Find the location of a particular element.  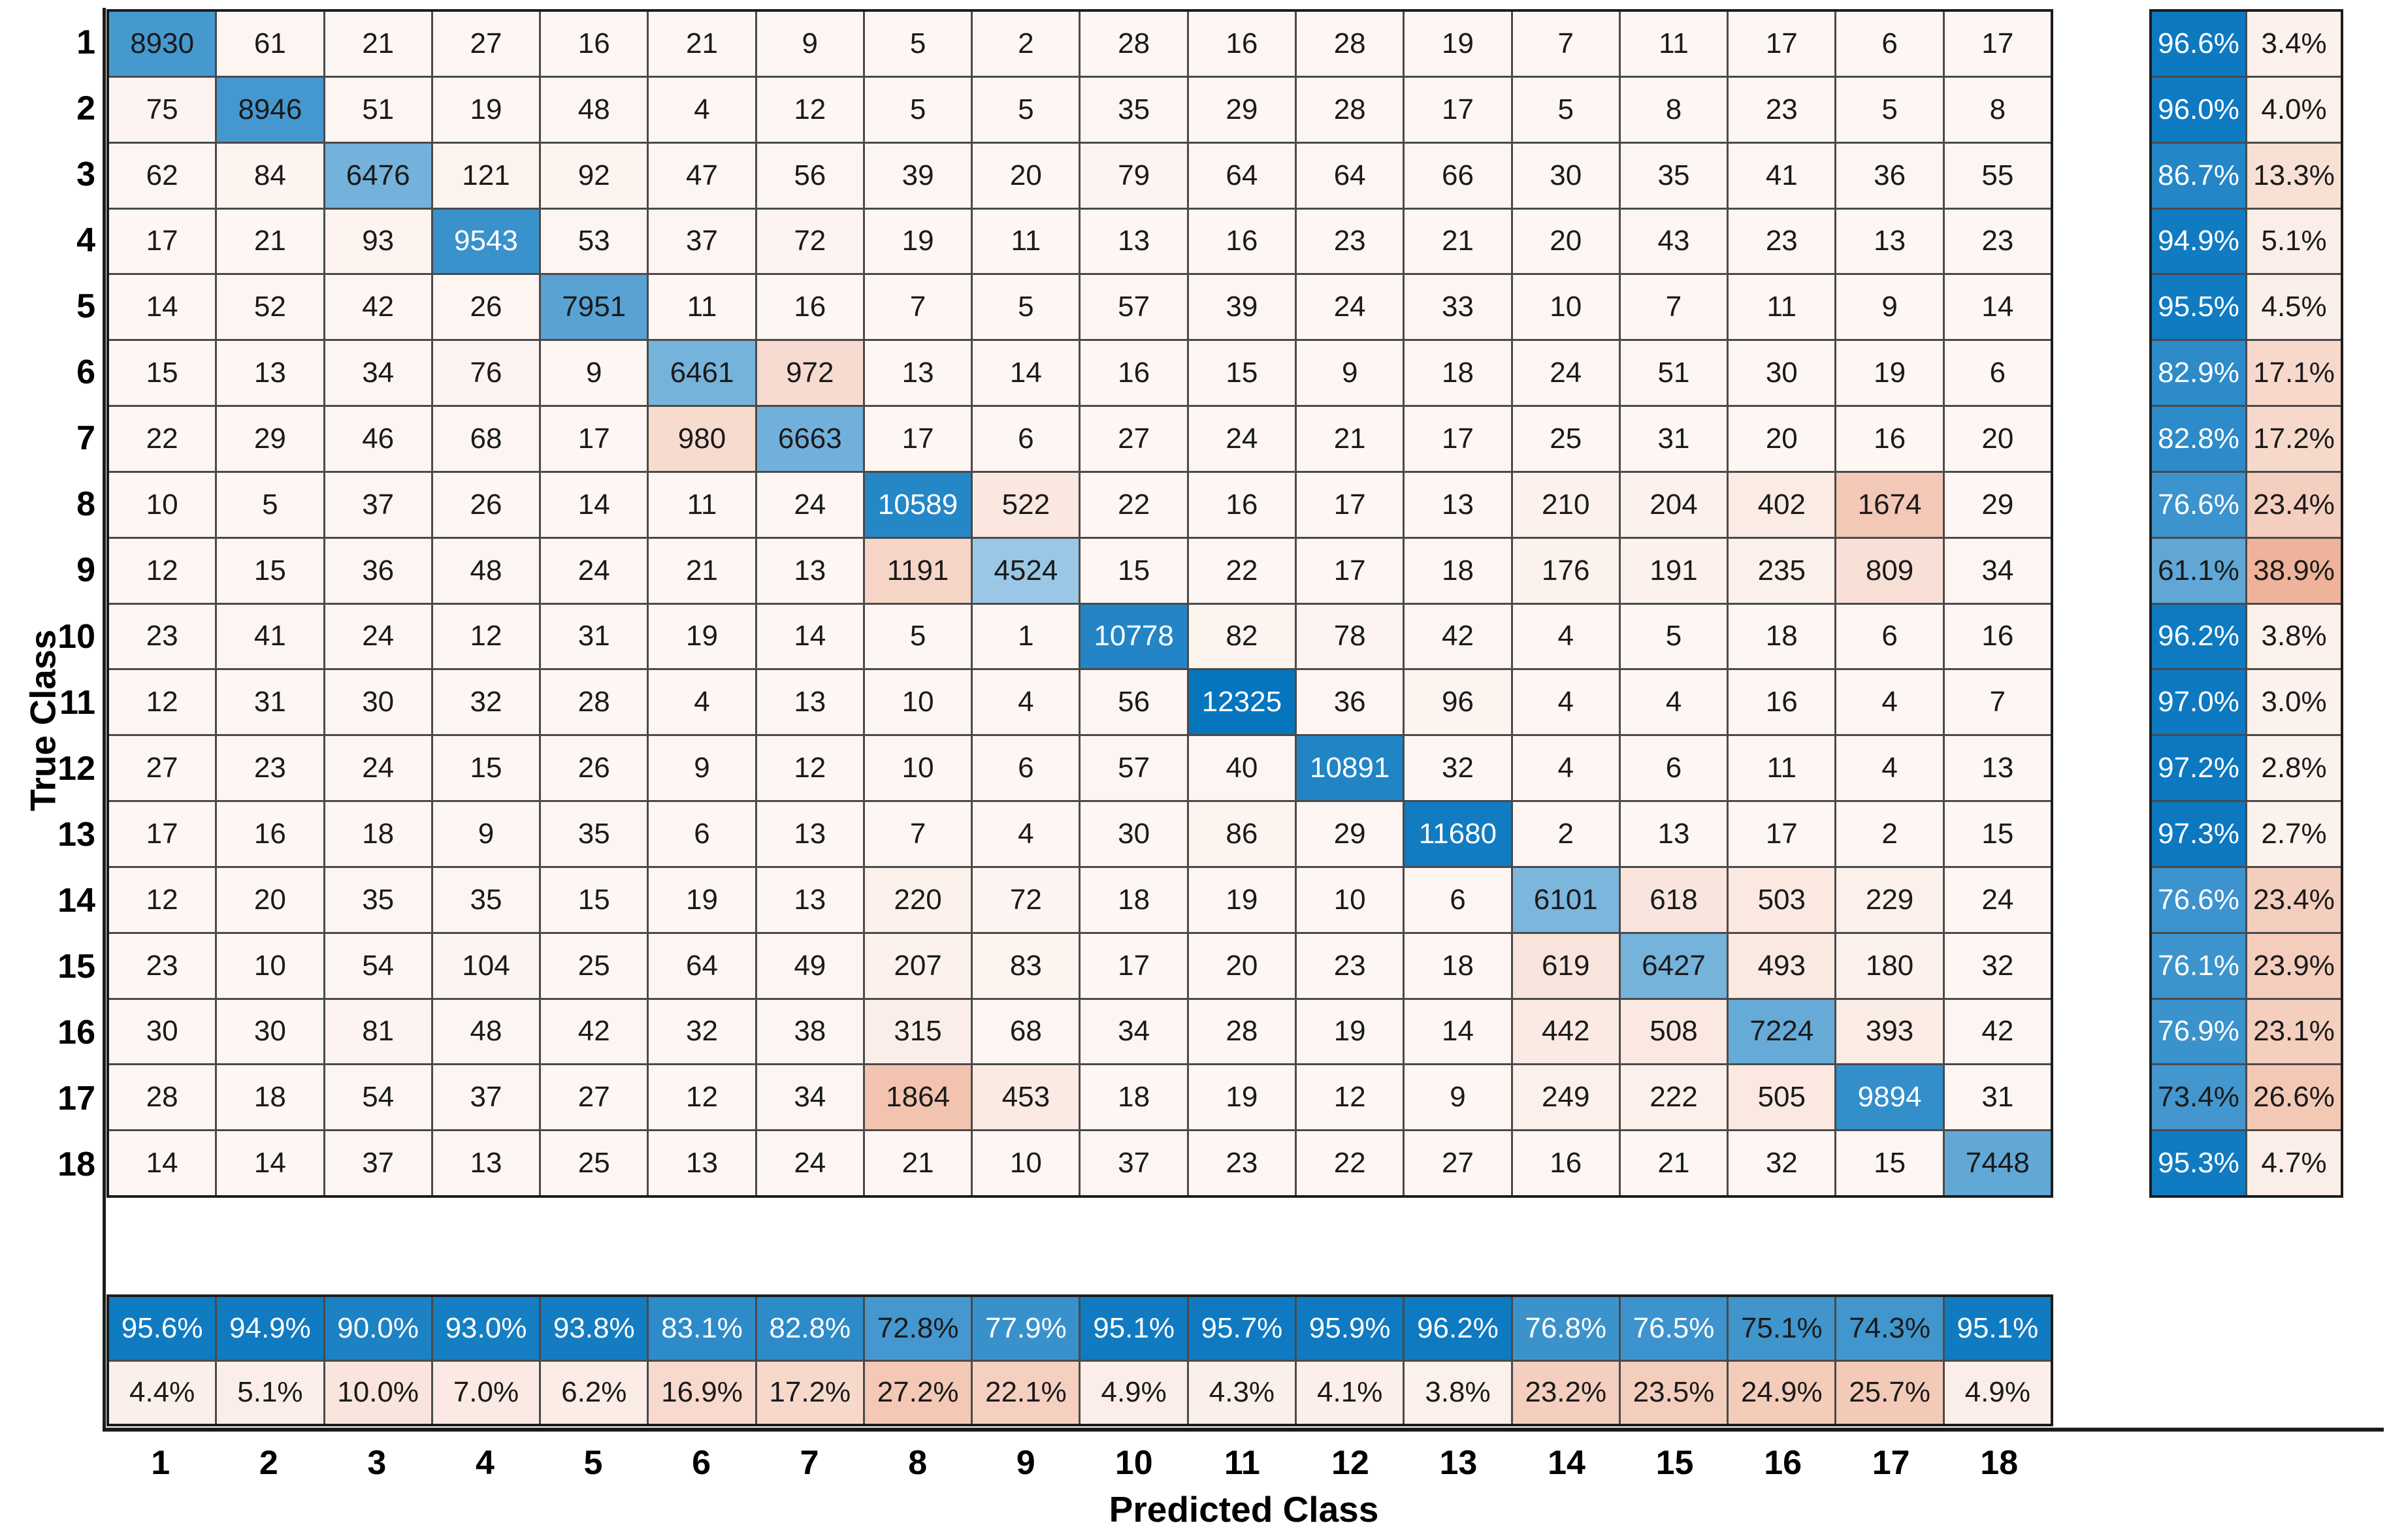

y-tick-label: 11 is located at coordinates (77, 702).